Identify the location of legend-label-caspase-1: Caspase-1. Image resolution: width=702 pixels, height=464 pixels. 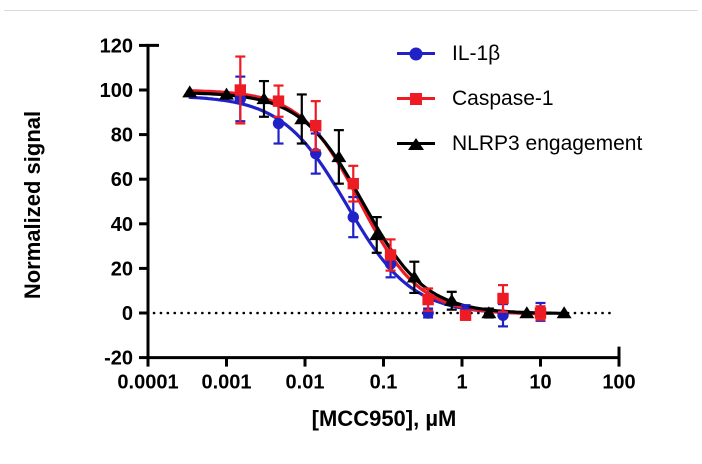
(503, 98).